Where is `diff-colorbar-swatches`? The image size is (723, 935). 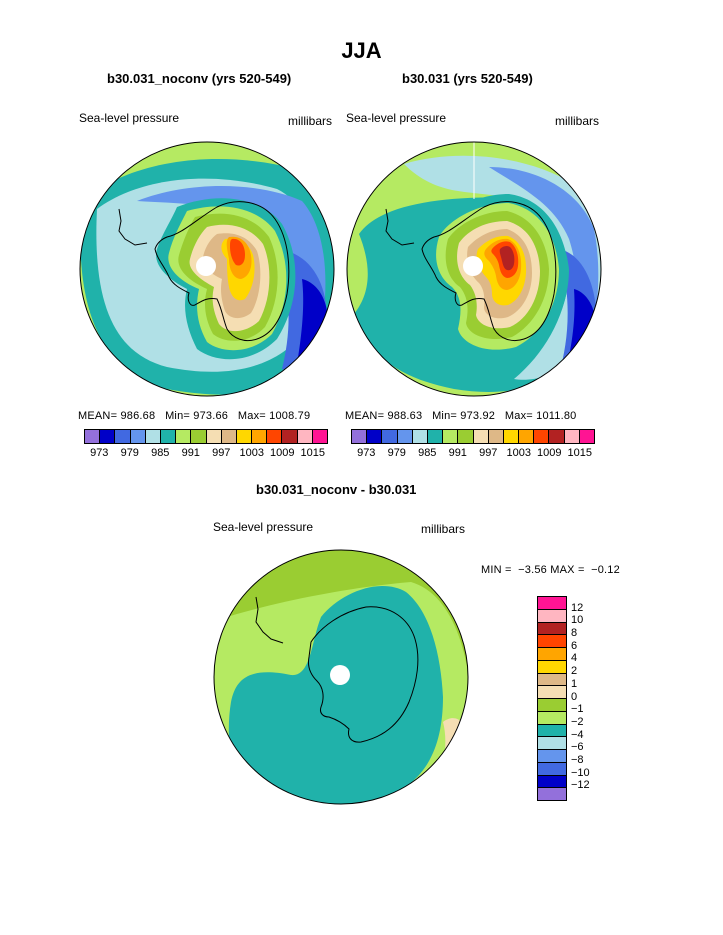 diff-colorbar-swatches is located at coordinates (552, 698).